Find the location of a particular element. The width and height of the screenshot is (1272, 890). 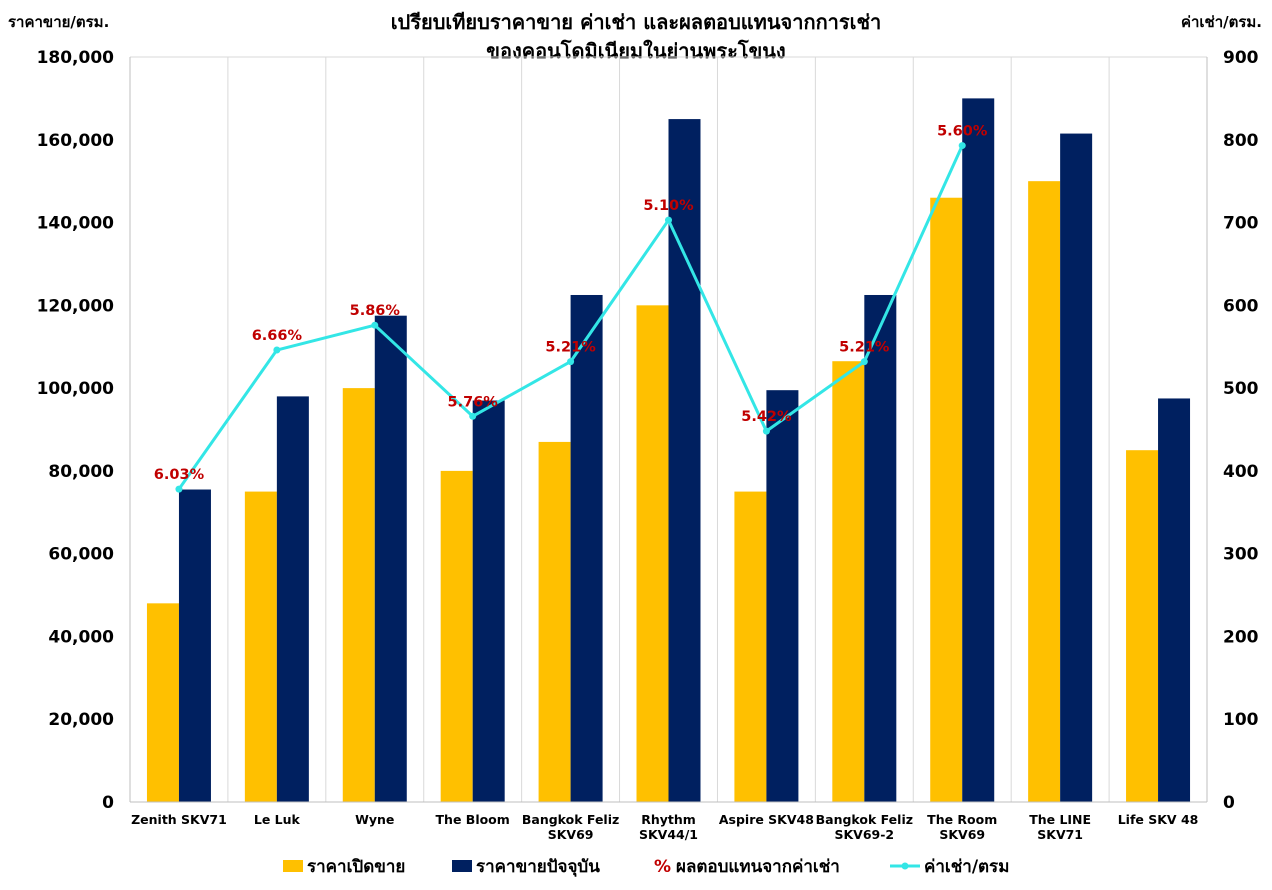

yield-data-label: 5.10% is located at coordinates (668, 206).